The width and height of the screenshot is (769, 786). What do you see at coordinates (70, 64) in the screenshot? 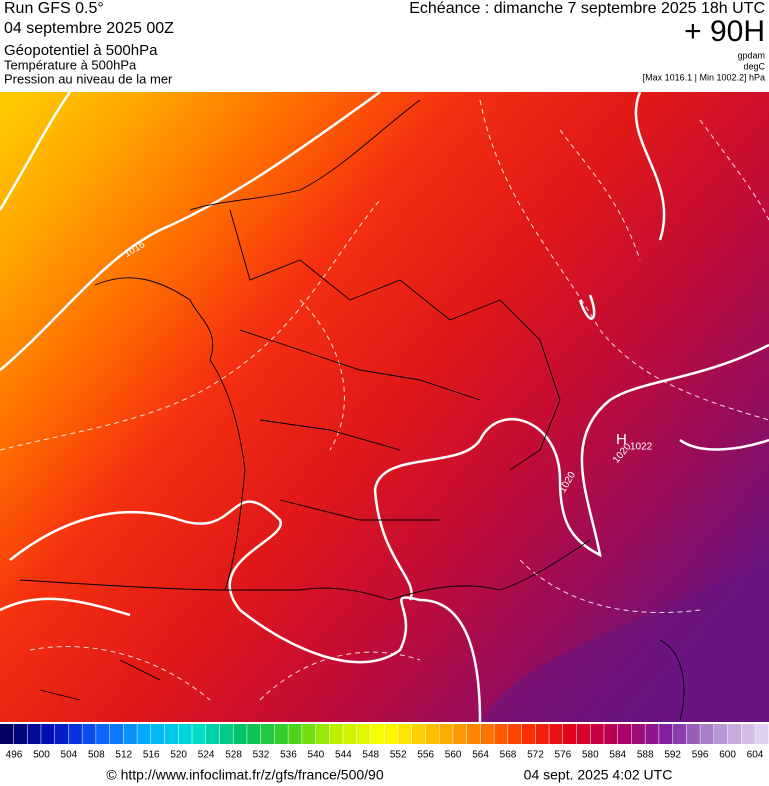
I see `field-temp: Température à 500hPa` at bounding box center [70, 64].